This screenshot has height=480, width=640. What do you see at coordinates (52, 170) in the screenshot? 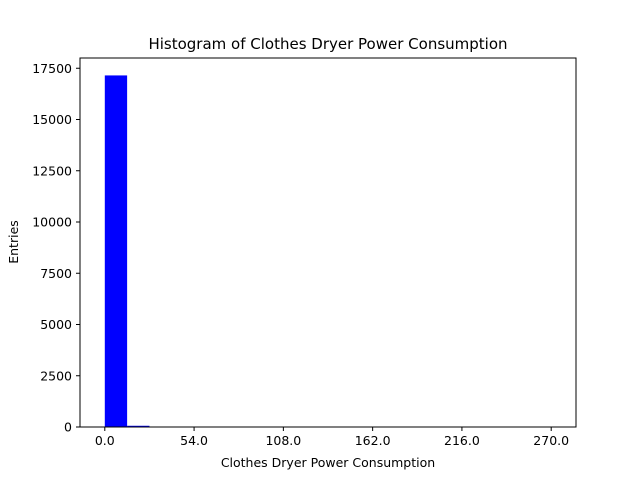
I see `y-tick-label: 12500` at bounding box center [52, 170].